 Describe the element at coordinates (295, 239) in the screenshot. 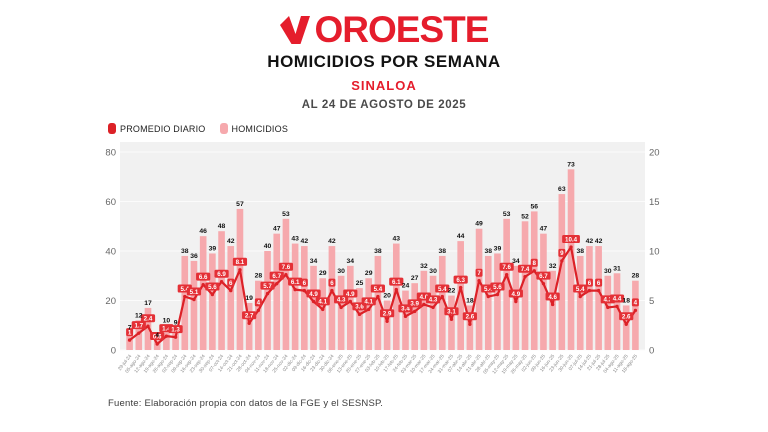

I see `bar-value-label: 43` at that location.